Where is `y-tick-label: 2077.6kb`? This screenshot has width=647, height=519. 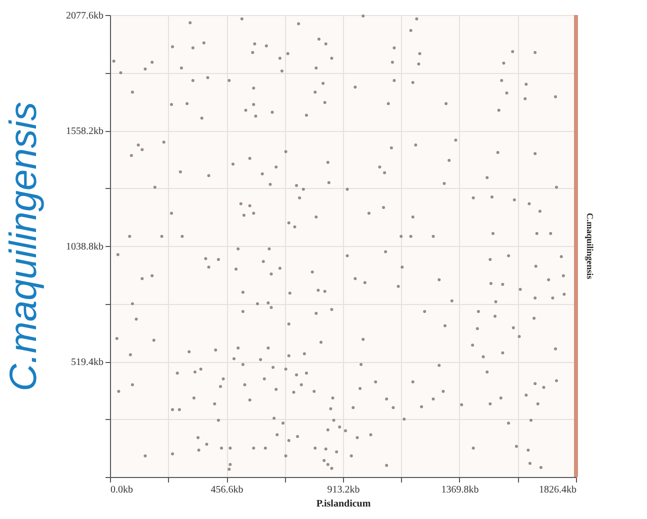
y-tick-label: 2077.6kb is located at coordinates (85, 16).